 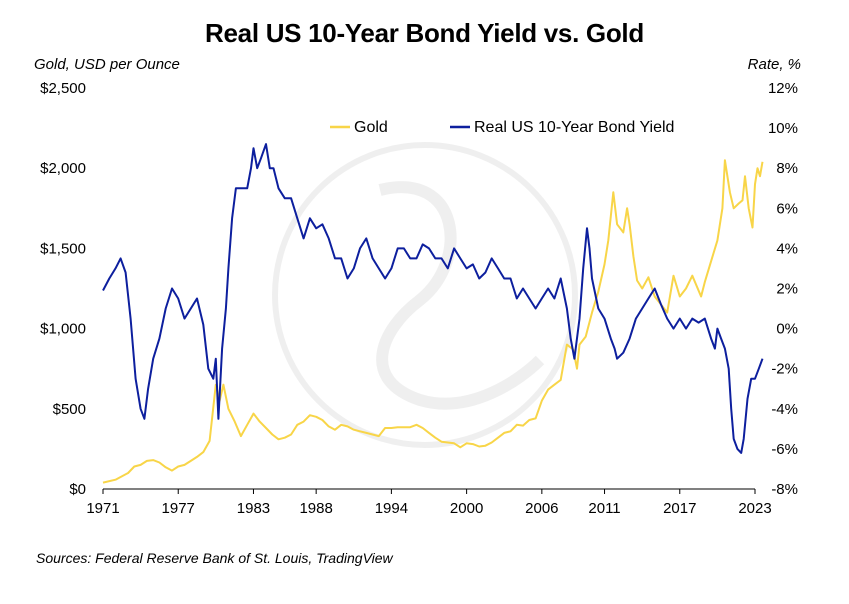 I want to click on y-right-tick-label: 0%, so click(x=787, y=329).